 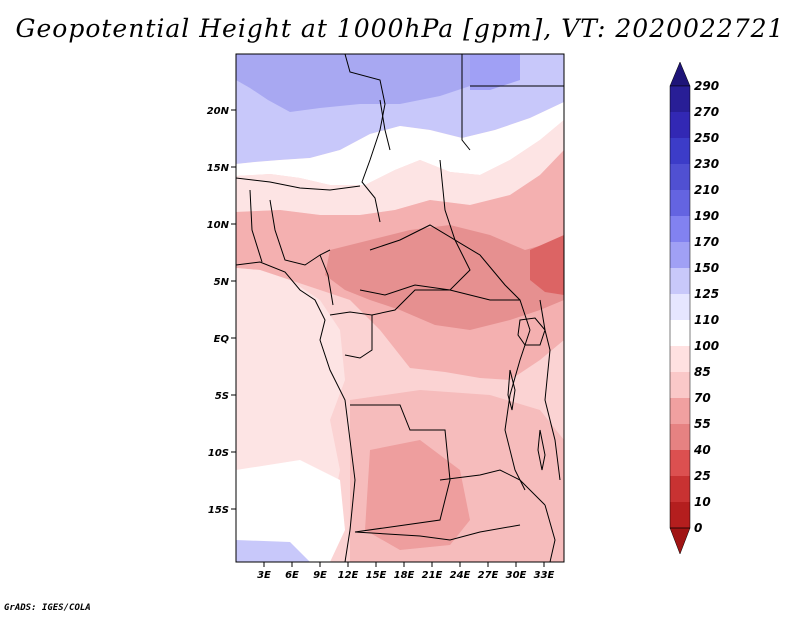 I want to click on border-car, so click(x=415, y=260).